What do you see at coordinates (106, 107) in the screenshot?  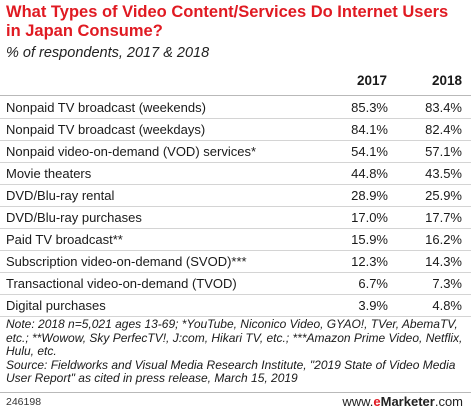 I see `row-label: Nonpaid TV broadcast (weekends)` at bounding box center [106, 107].